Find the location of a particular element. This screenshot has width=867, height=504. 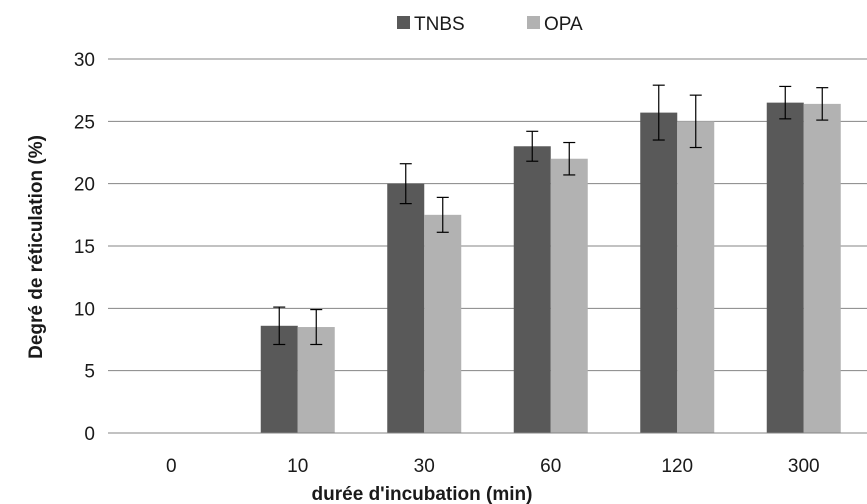

y-axis-title: Degré de réticulation (%) is located at coordinates (36, 247).